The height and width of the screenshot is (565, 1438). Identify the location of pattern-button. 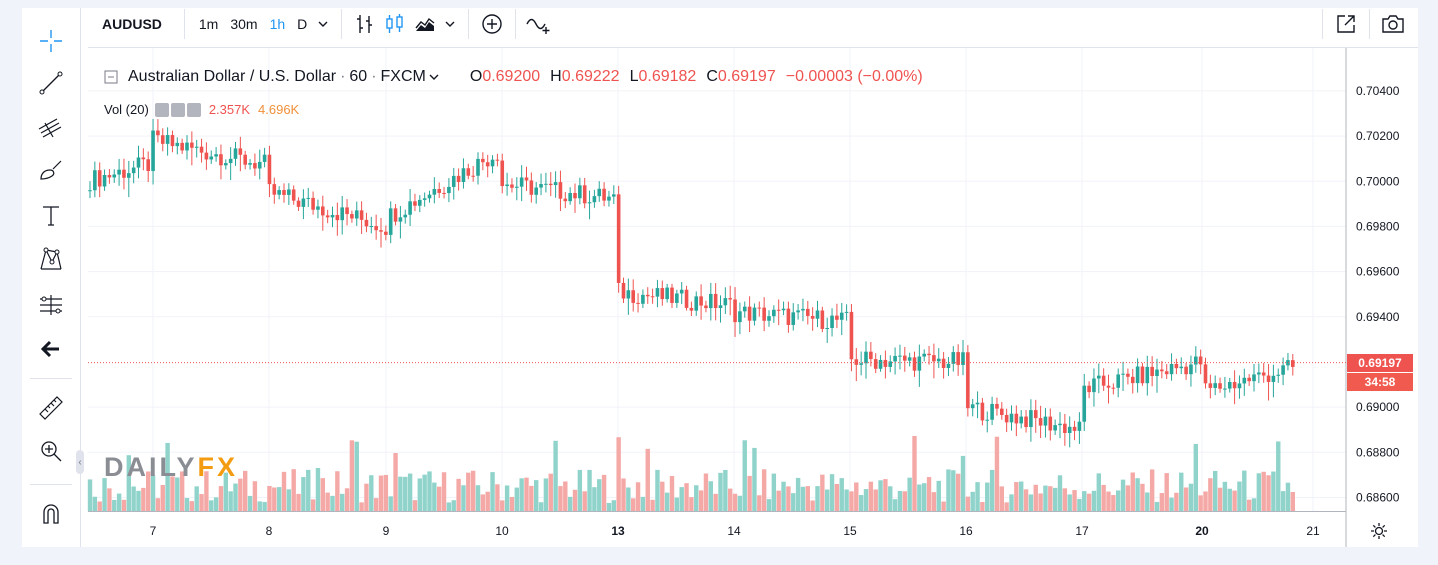
(51, 259).